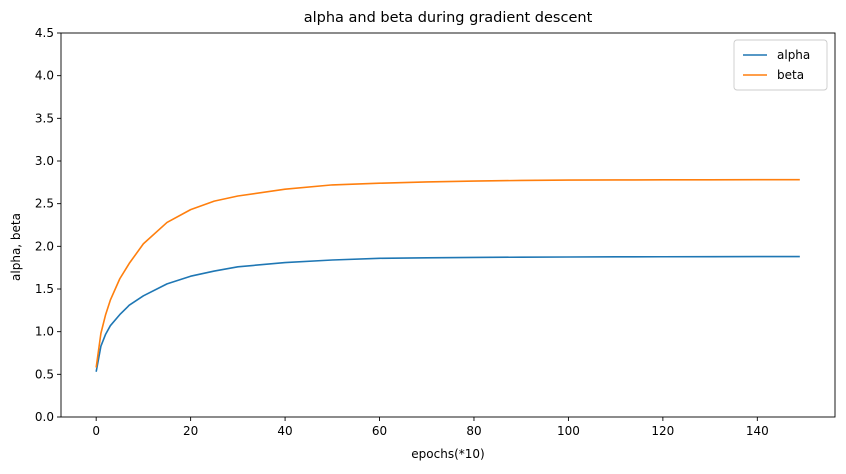 The height and width of the screenshot is (474, 846). I want to click on x-tick-label: 60, so click(379, 431).